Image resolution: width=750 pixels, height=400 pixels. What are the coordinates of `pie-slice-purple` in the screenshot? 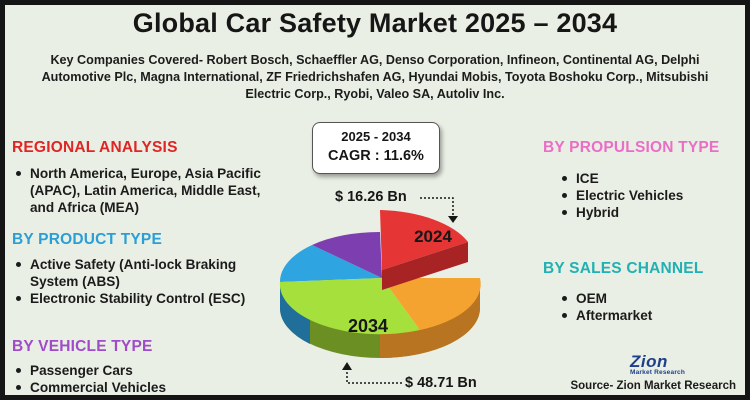 It's located at (347, 254).